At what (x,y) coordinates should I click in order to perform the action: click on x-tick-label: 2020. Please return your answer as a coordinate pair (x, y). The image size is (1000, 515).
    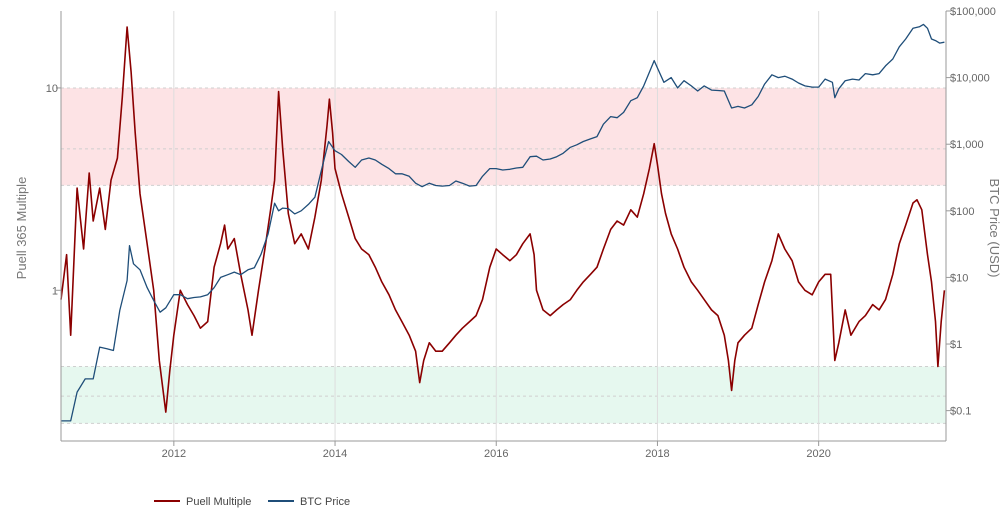
    Looking at the image, I should click on (818, 454).